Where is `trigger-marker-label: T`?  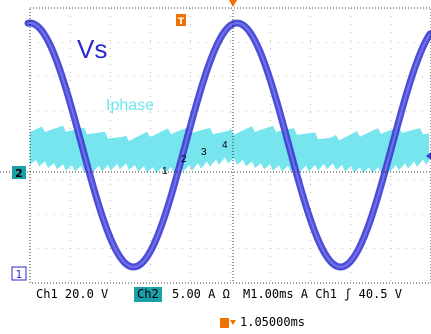
trigger-marker-label: T is located at coordinates (181, 22).